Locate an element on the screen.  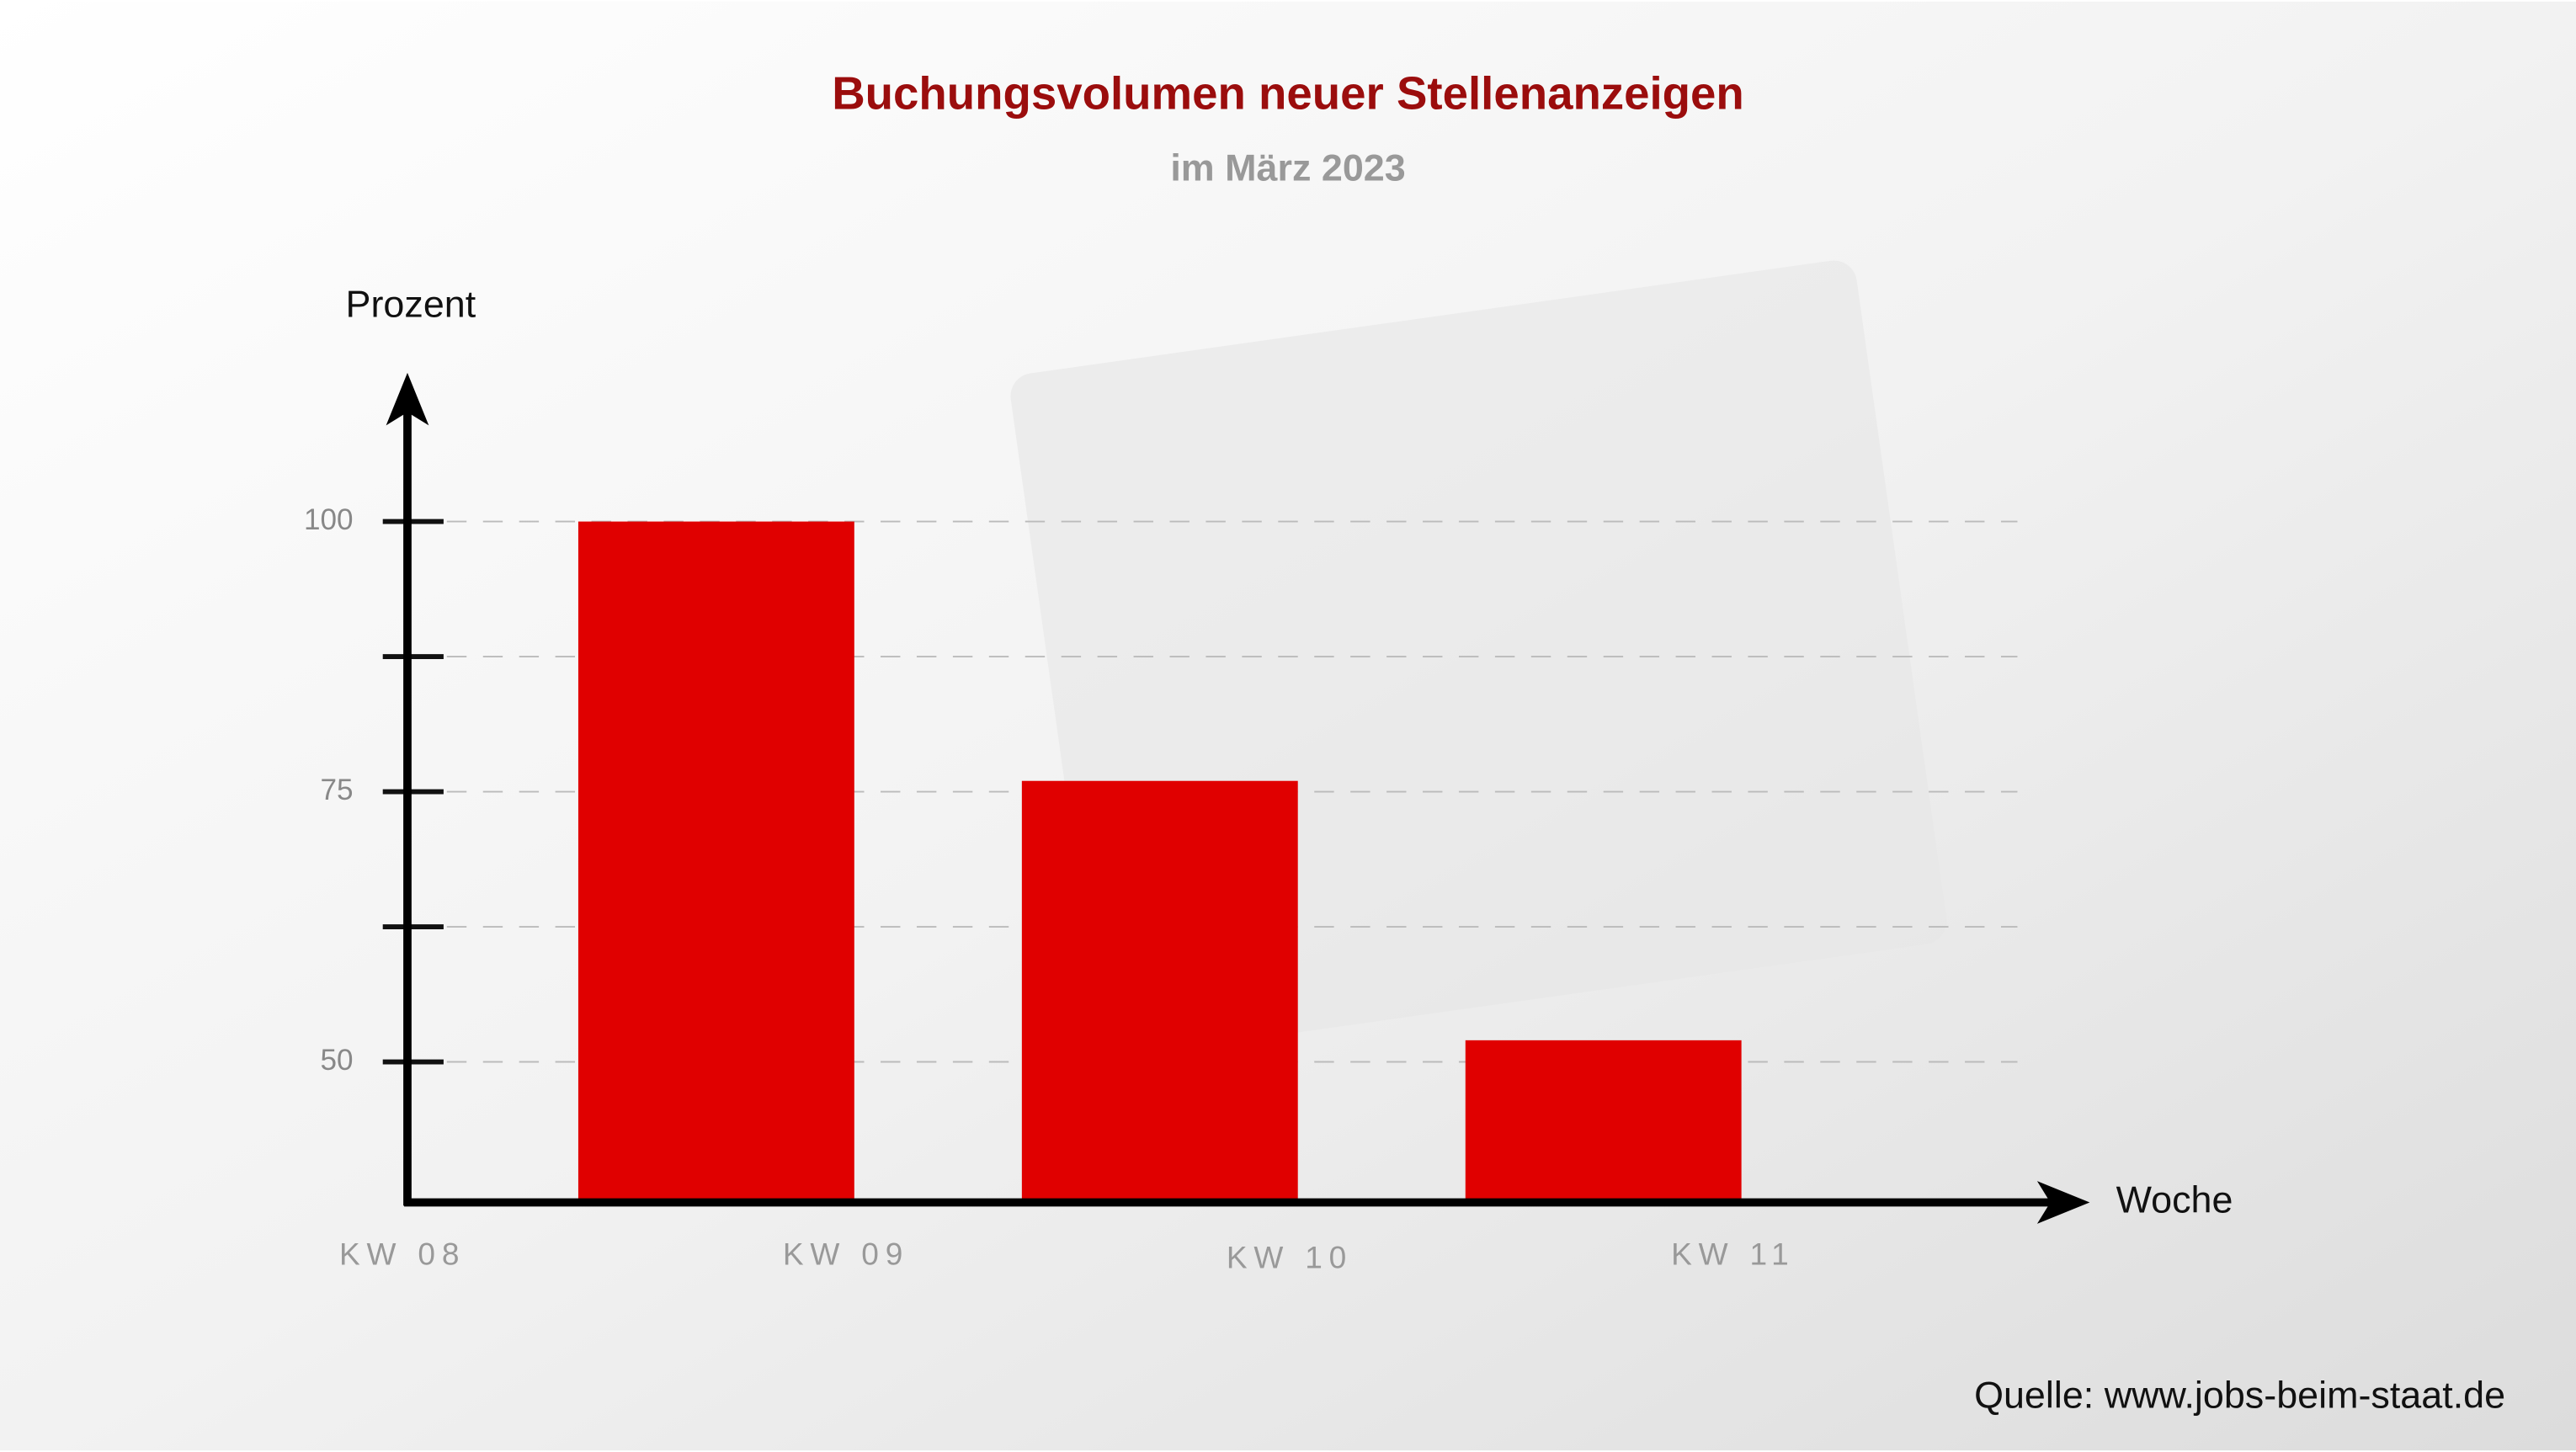
y-tick-label: 100 is located at coordinates (329, 520).